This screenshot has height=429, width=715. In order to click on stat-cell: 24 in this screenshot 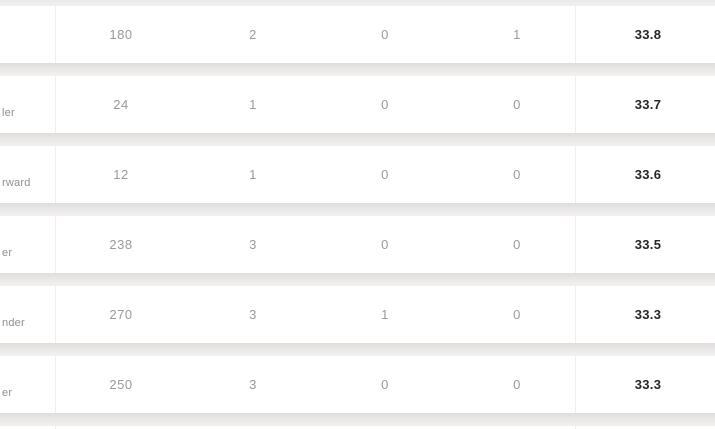, I will do `click(121, 104)`.